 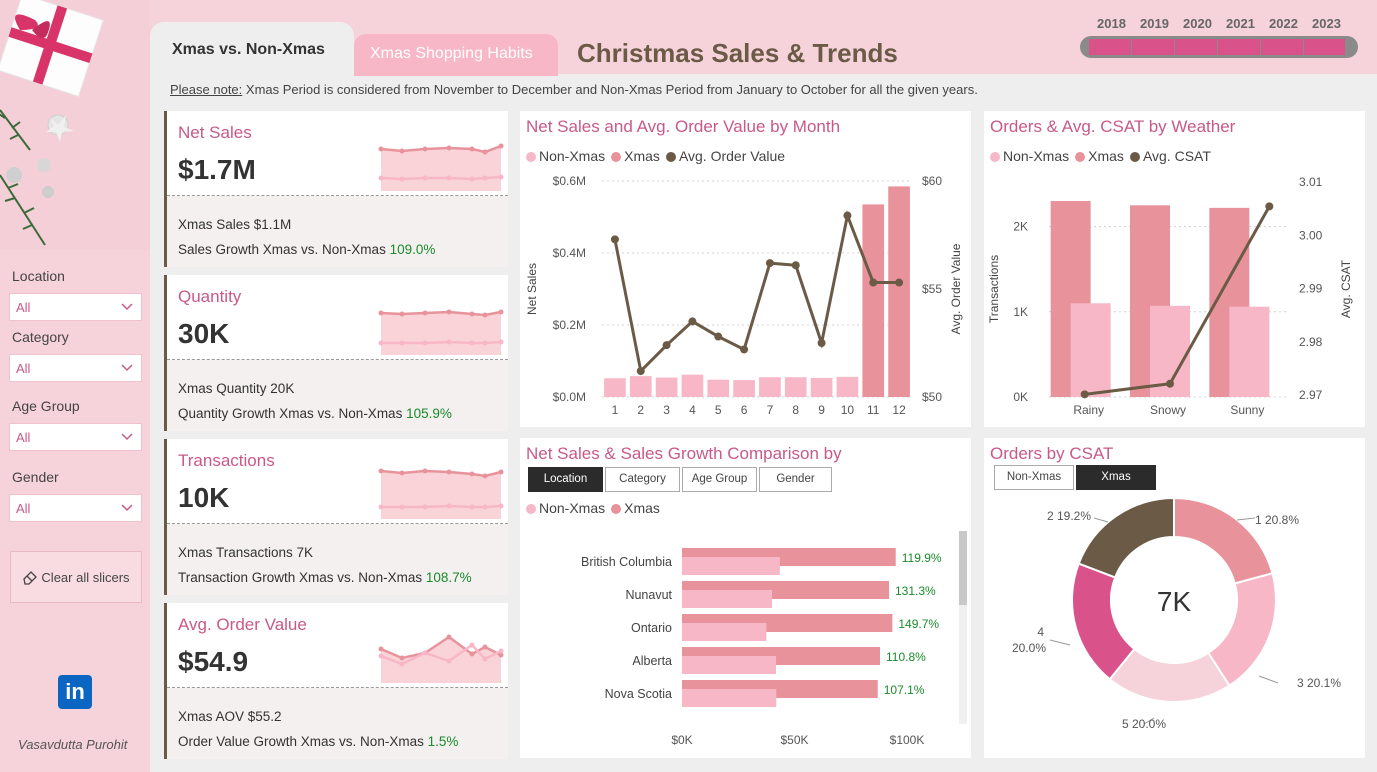 What do you see at coordinates (305, 552) in the screenshot?
I see `kpi-xmas-value: 7K` at bounding box center [305, 552].